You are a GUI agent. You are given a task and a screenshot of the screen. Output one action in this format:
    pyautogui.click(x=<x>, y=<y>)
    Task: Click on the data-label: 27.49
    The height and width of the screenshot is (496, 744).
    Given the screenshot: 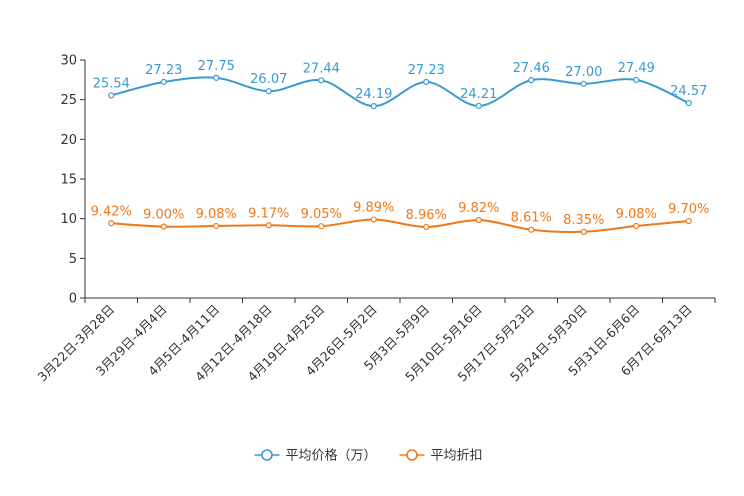 What is the action you would take?
    pyautogui.click(x=636, y=68)
    